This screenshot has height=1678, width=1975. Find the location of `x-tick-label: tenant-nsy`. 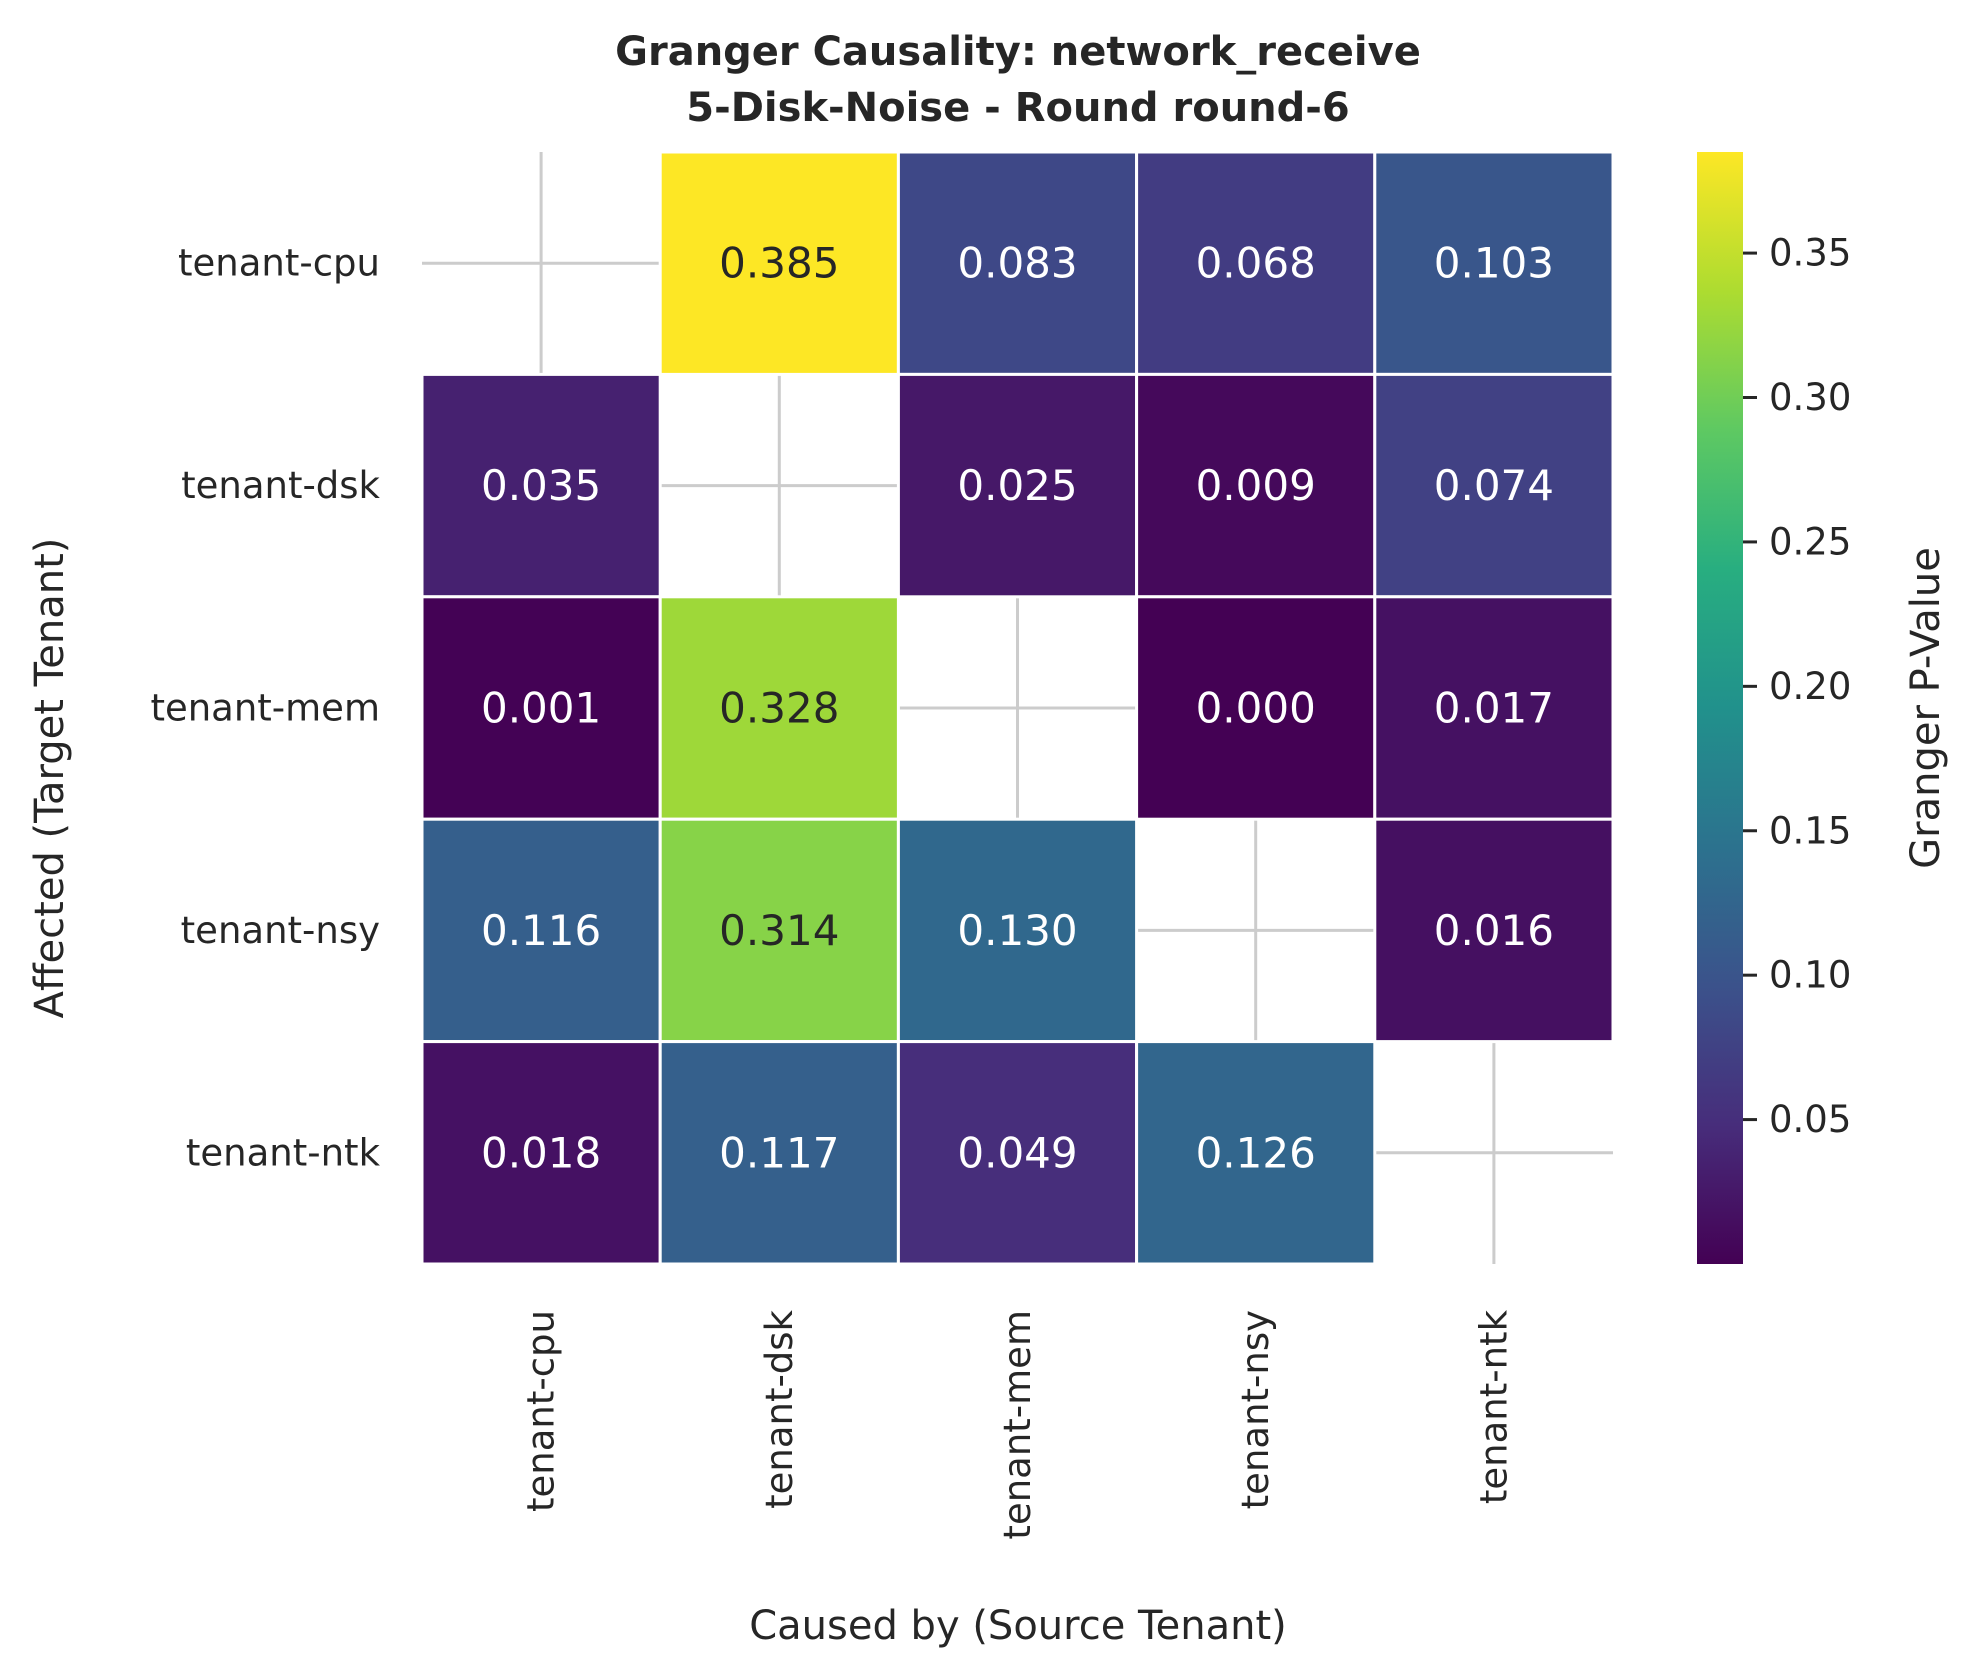

x-tick-label: tenant-nsy is located at coordinates (1255, 1409).